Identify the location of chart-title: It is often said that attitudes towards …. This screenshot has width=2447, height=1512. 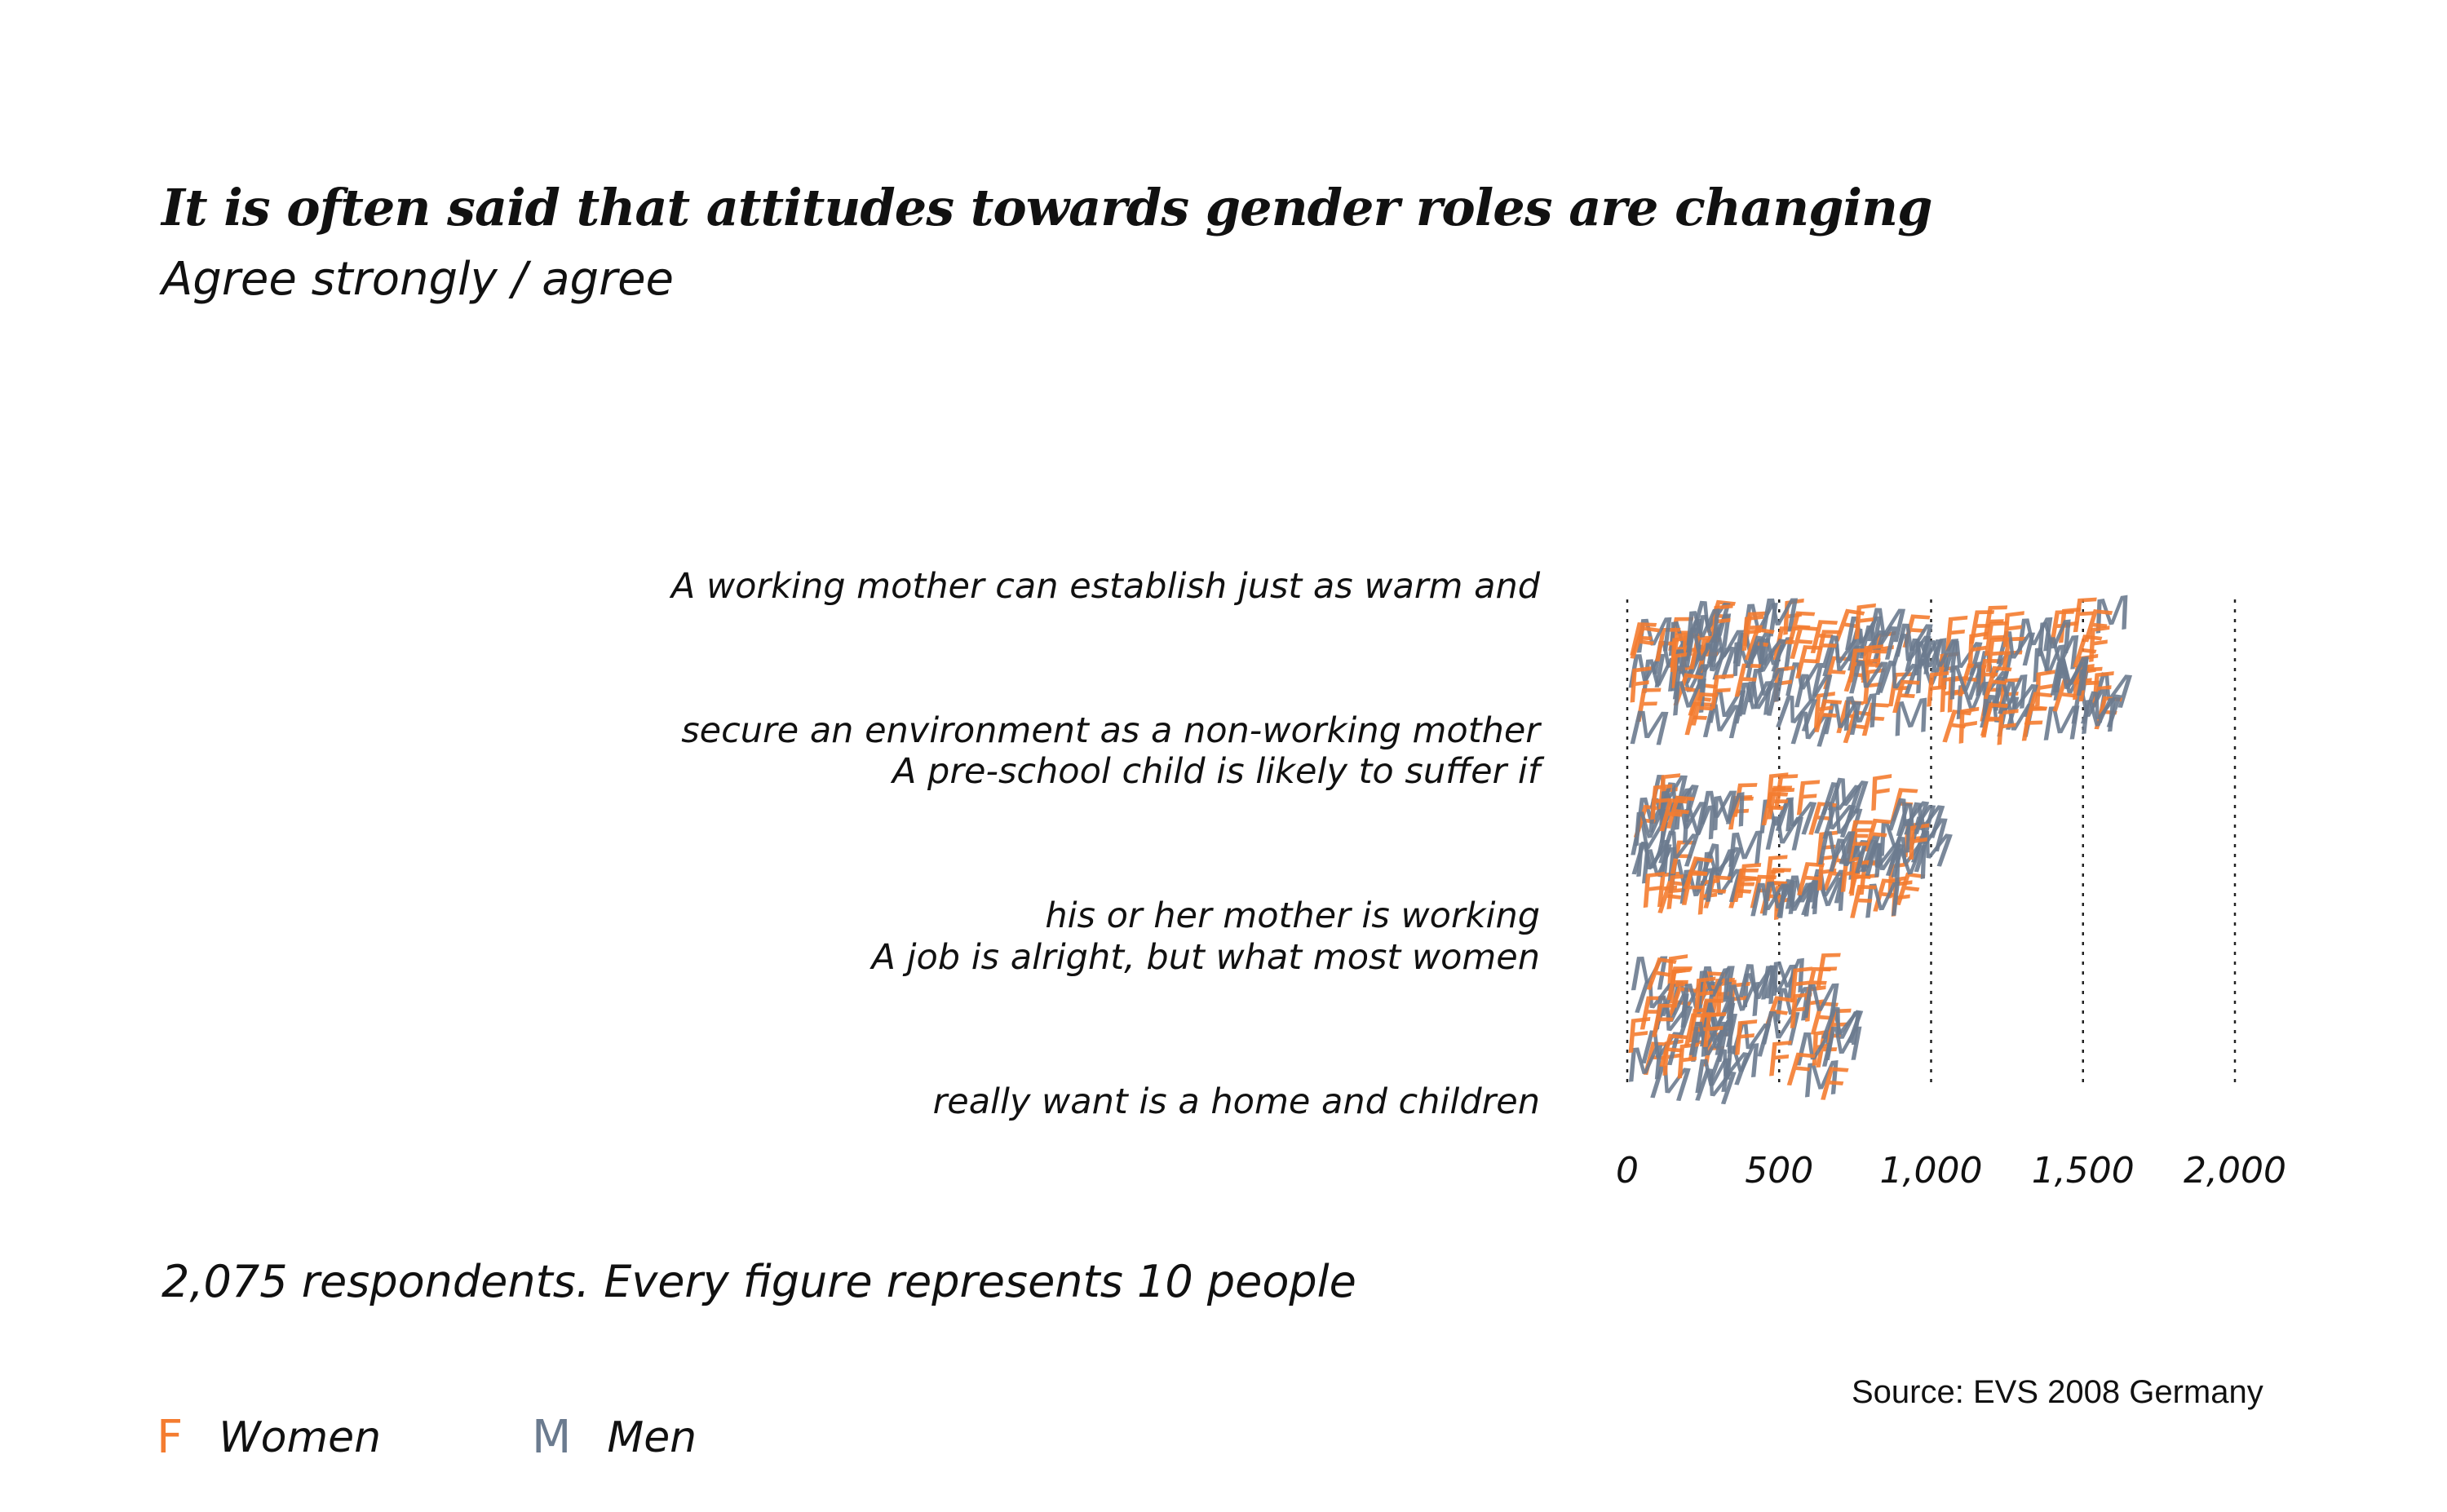
(1047, 207).